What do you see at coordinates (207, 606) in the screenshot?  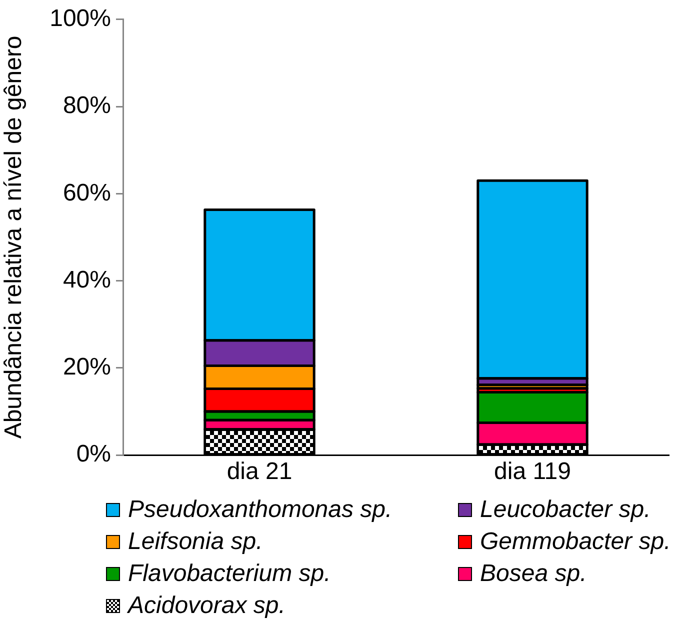 I see `legend-label: Acidovorax sp.` at bounding box center [207, 606].